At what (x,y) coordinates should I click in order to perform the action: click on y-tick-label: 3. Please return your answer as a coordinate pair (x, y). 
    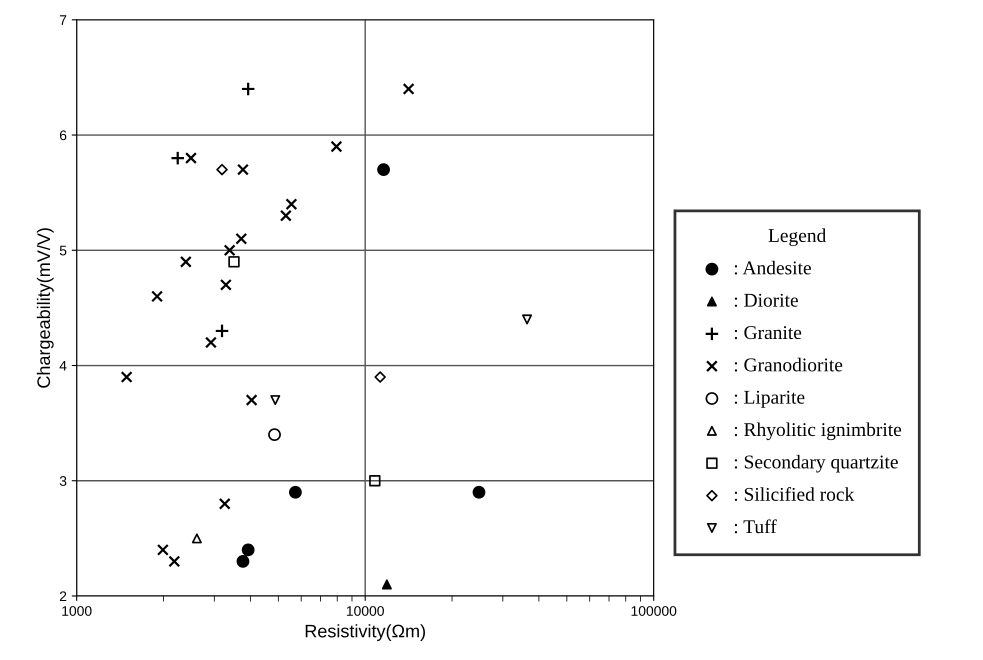
    Looking at the image, I should click on (63, 481).